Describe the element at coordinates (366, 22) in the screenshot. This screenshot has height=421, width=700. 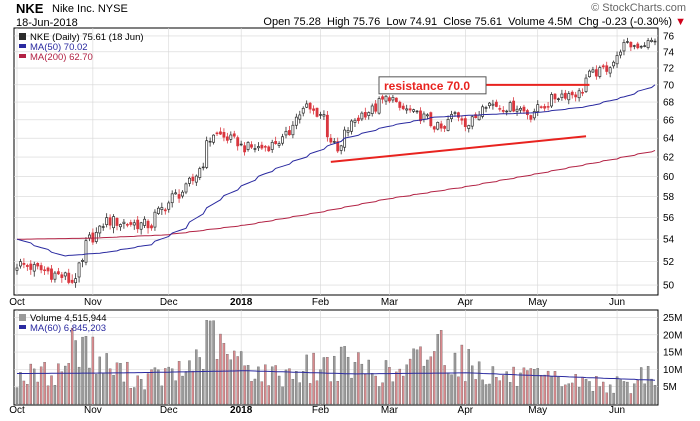
I see `high-value: 75.76` at that location.